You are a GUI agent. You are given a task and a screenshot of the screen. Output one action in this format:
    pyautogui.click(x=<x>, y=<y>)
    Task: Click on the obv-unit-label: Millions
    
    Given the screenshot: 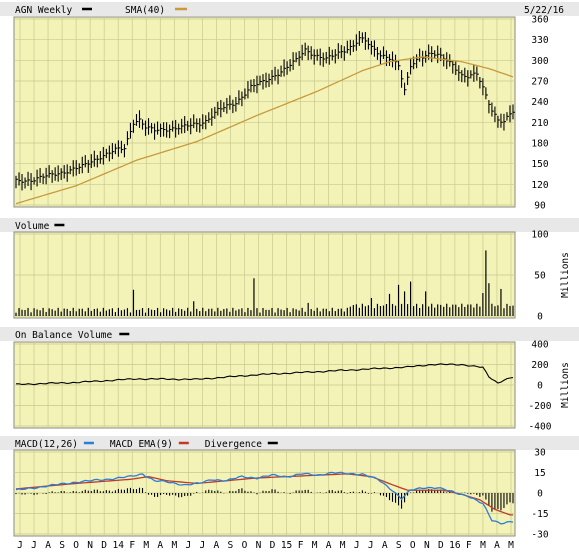 What is the action you would take?
    pyautogui.click(x=565, y=385)
    